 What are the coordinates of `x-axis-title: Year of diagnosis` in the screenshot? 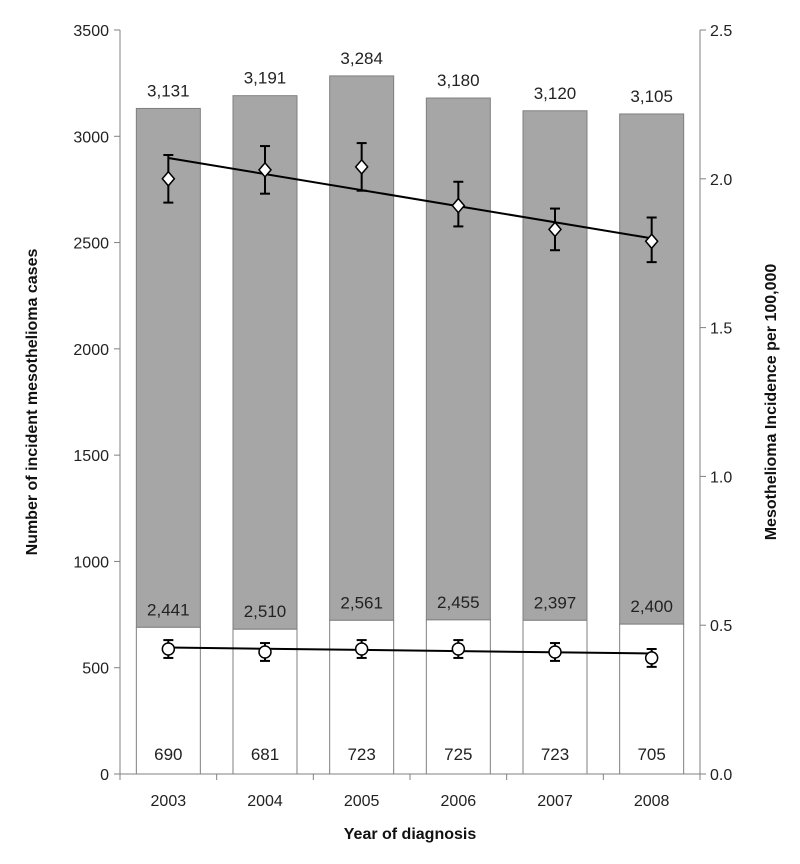 It's located at (410, 834).